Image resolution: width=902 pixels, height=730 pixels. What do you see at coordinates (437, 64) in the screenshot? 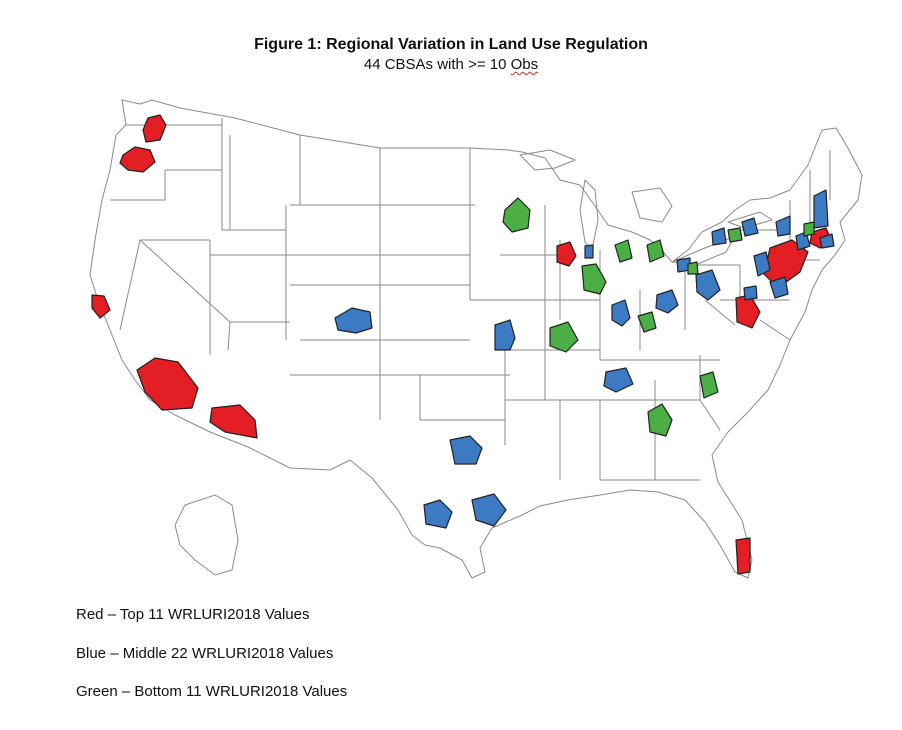
I see `subtitle-text: 44 CBSAs with >= 10` at bounding box center [437, 64].